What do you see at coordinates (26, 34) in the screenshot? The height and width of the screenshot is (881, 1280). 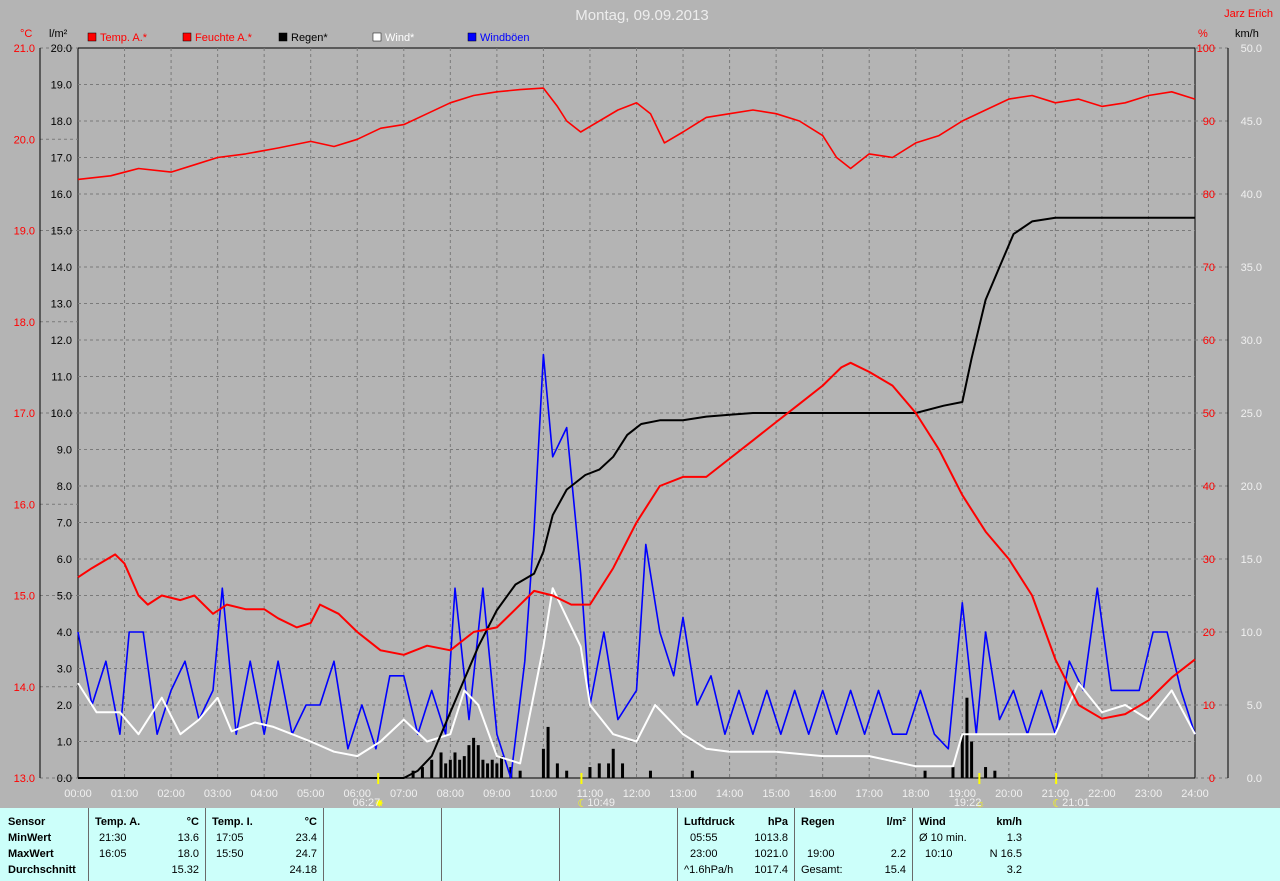 I see `temp-axis-unit: °C` at bounding box center [26, 34].